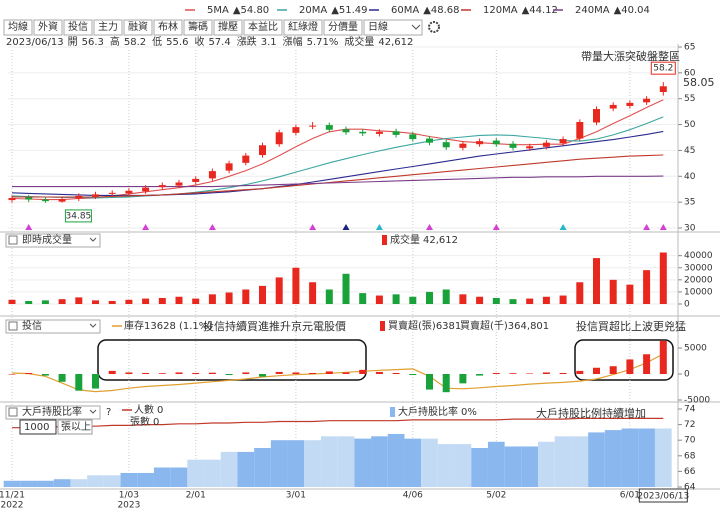 The width and height of the screenshot is (720, 509). Describe the element at coordinates (690, 488) in the screenshot. I see `y-tick-label: 64` at that location.